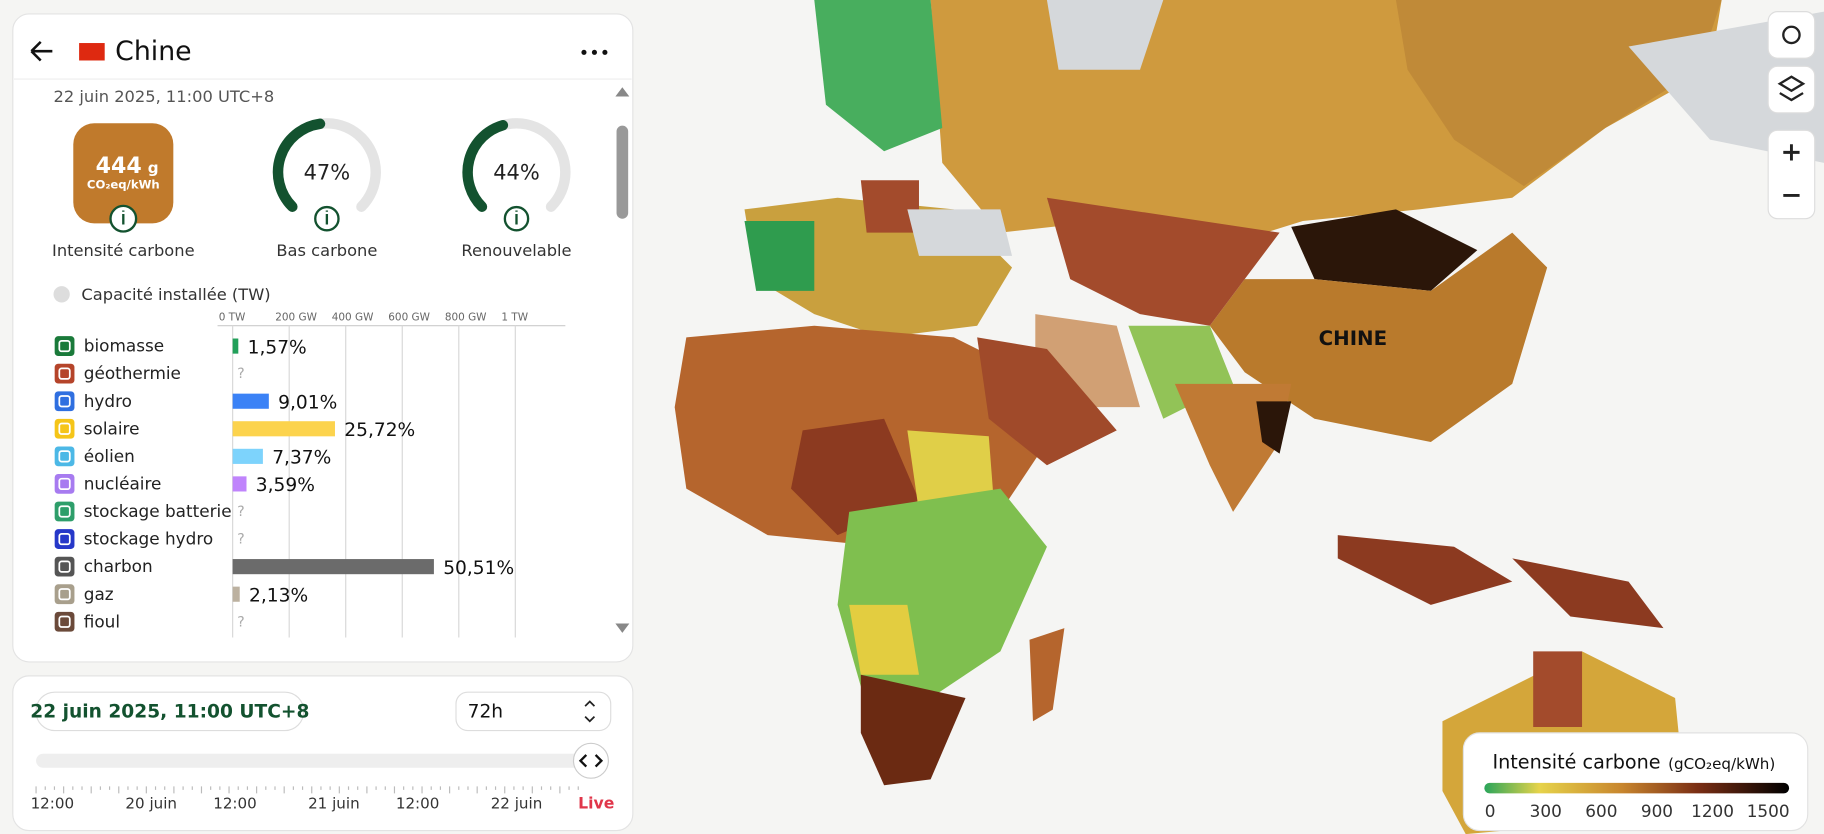  I want to click on legend-box, so click(1635, 782).